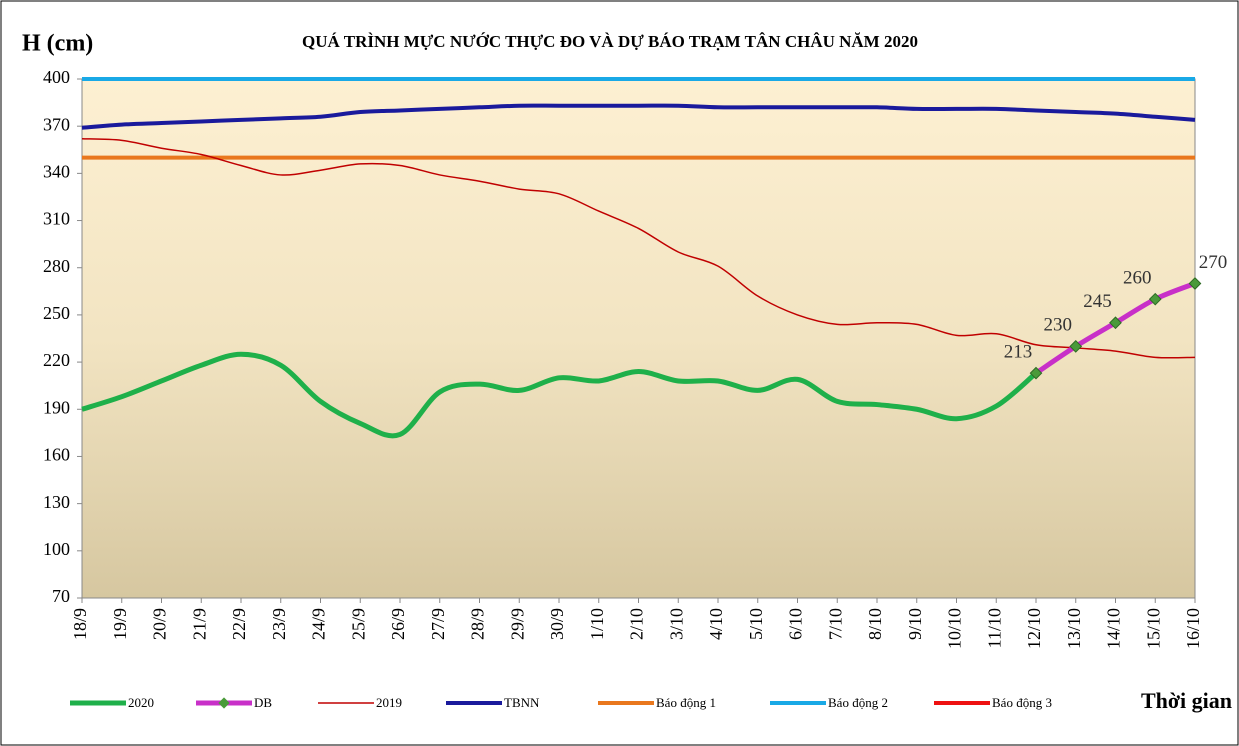 The width and height of the screenshot is (1239, 746). I want to click on x-tick-label: 25/9, so click(358, 624).